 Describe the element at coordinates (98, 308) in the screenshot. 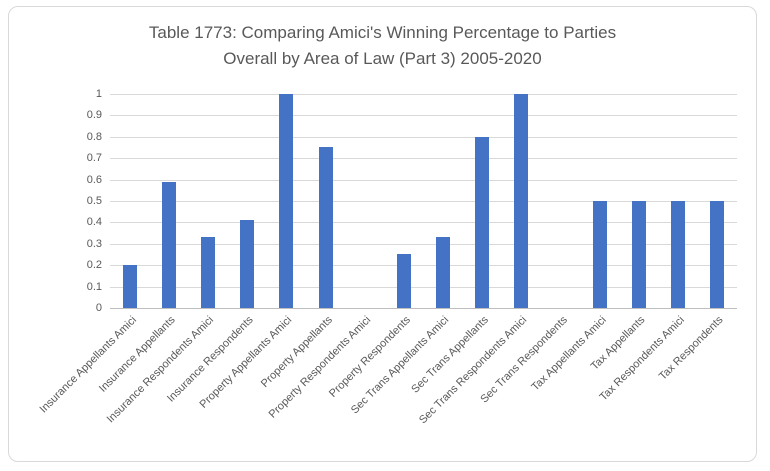

I see `y-tick-label: 0` at that location.